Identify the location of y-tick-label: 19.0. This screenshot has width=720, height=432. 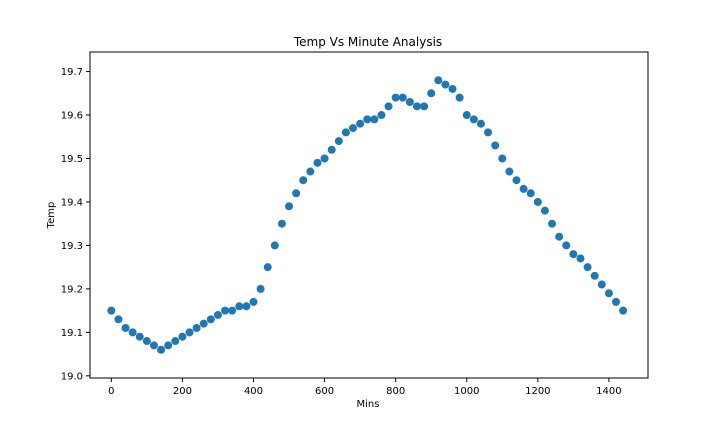
(72, 376).